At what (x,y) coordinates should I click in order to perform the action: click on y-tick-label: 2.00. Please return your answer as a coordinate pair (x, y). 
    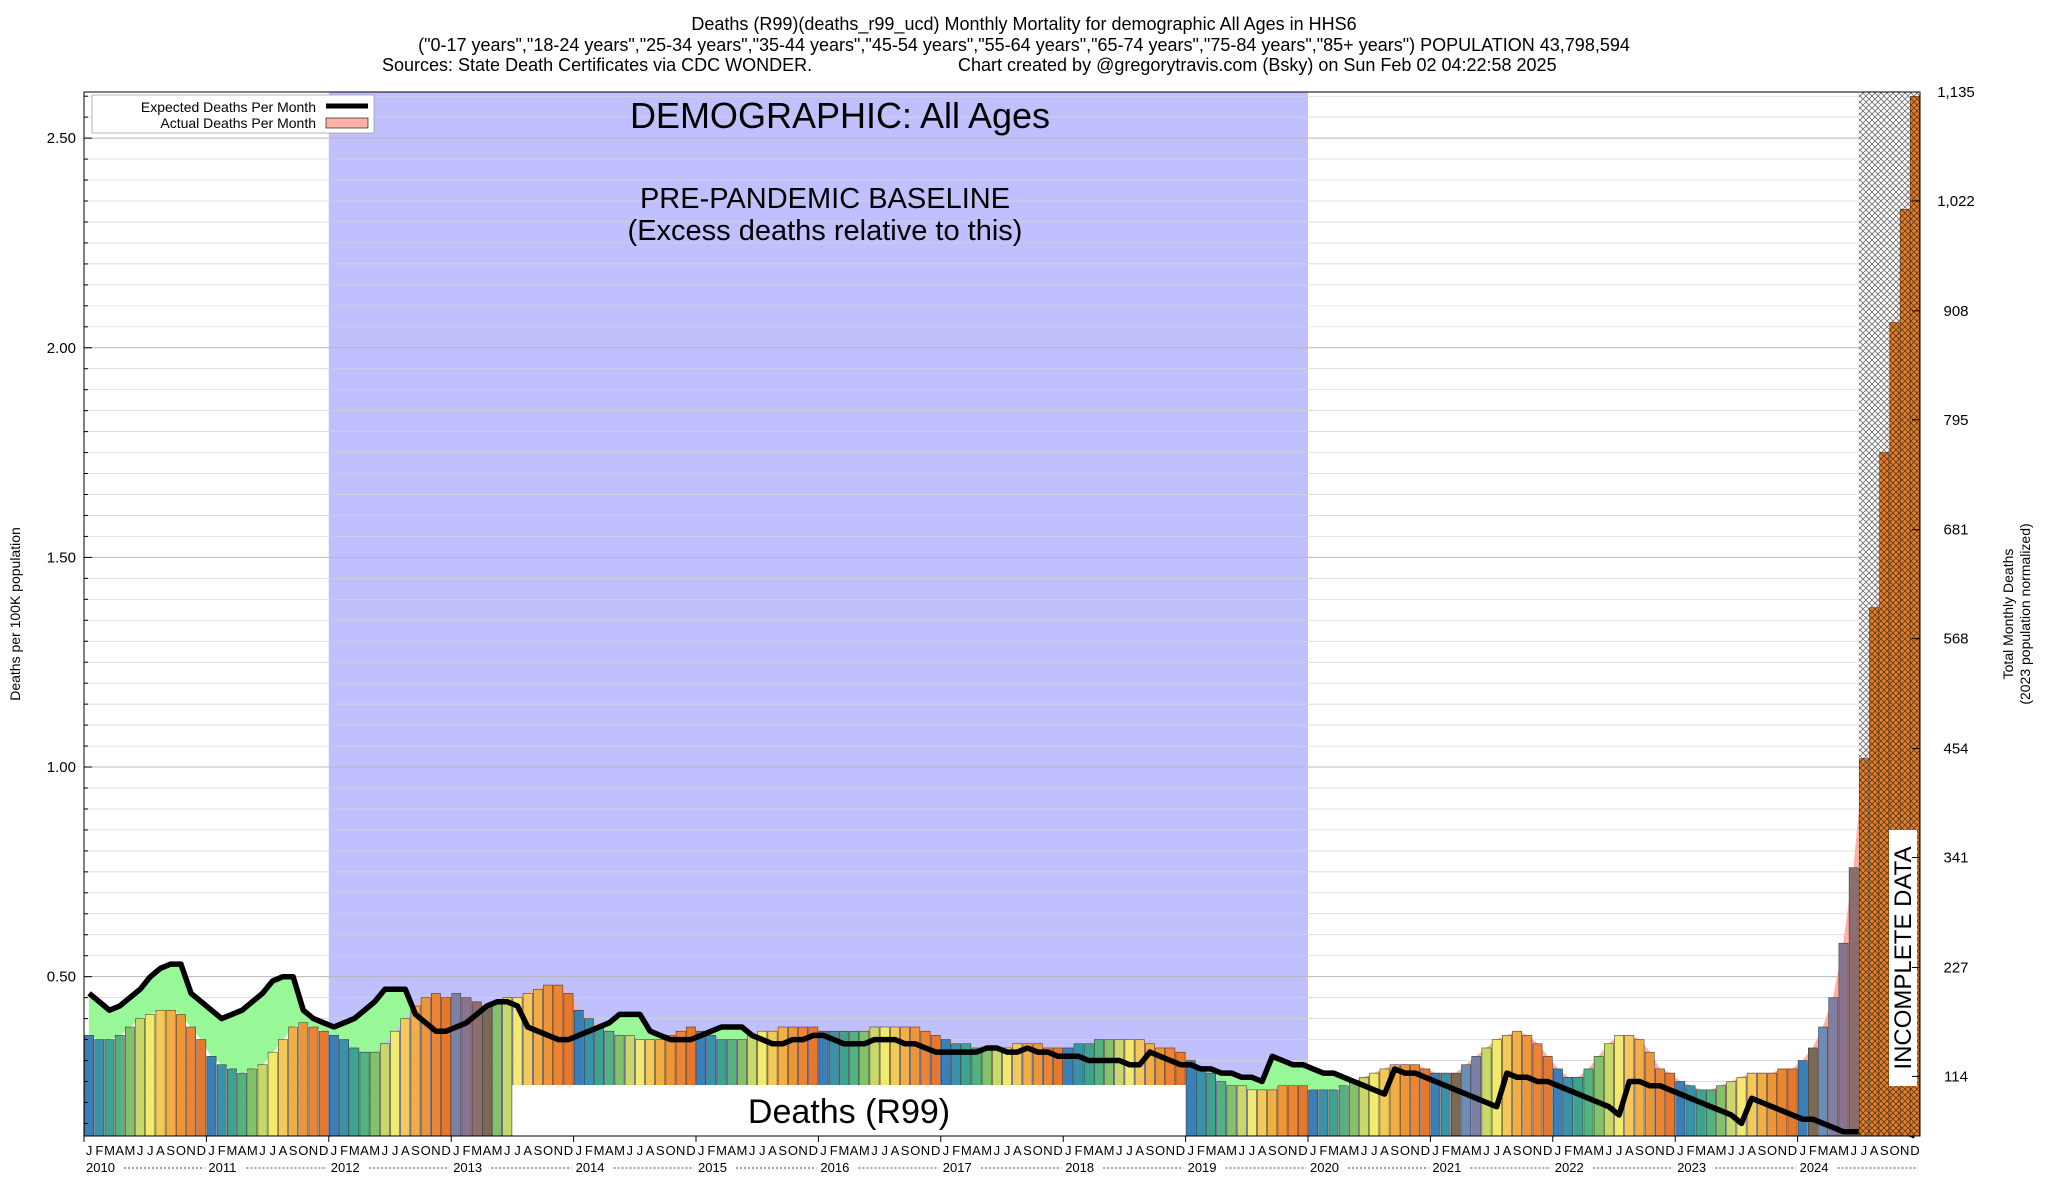
    Looking at the image, I should click on (61, 348).